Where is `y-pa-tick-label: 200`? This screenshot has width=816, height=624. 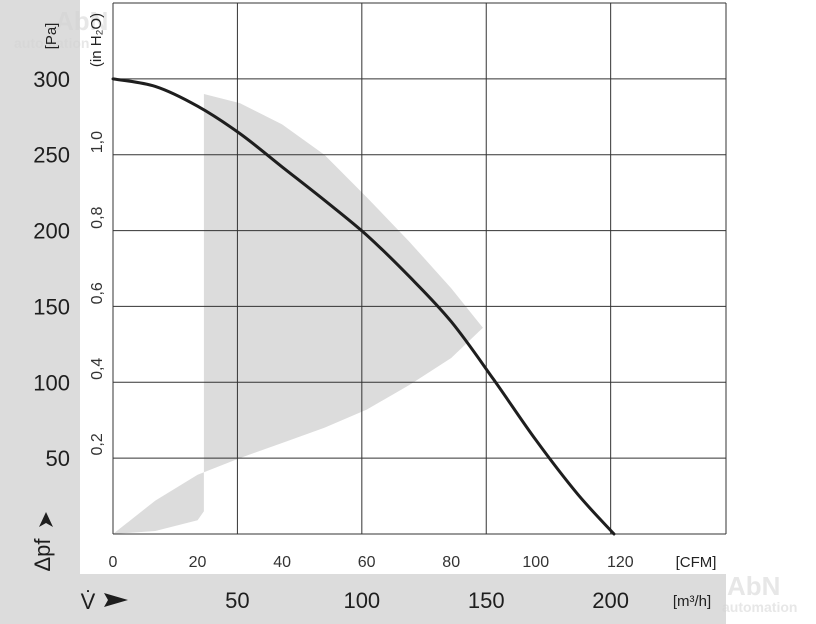
y-pa-tick-label: 200 is located at coordinates (51, 231).